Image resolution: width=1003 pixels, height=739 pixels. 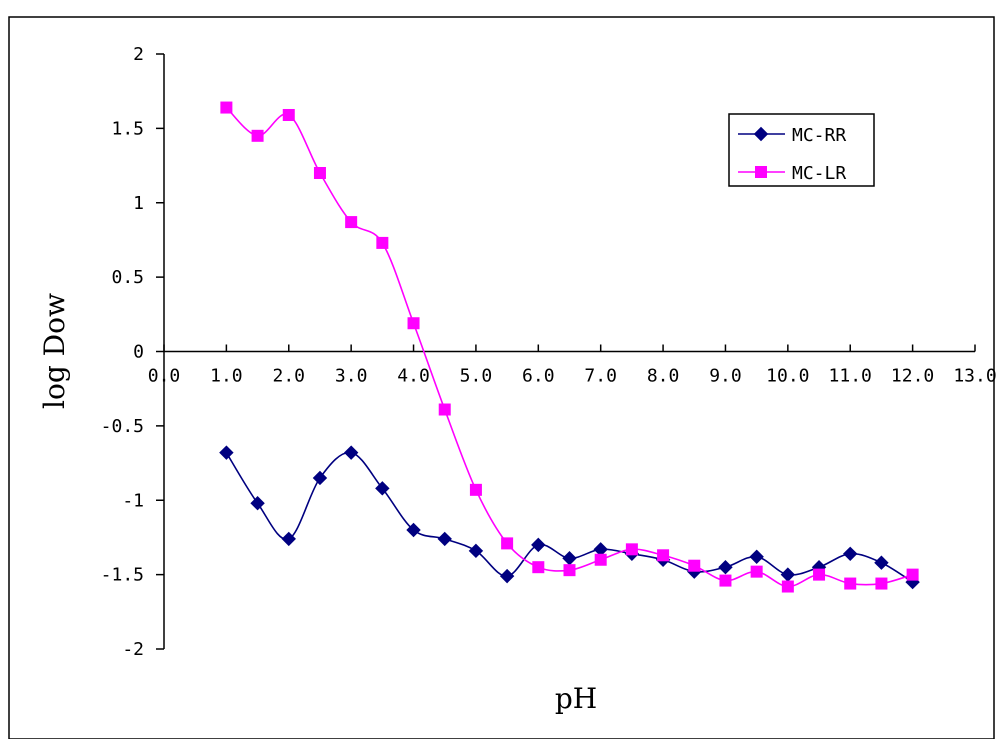 I want to click on x-tick-label: 11.0, so click(x=850, y=376).